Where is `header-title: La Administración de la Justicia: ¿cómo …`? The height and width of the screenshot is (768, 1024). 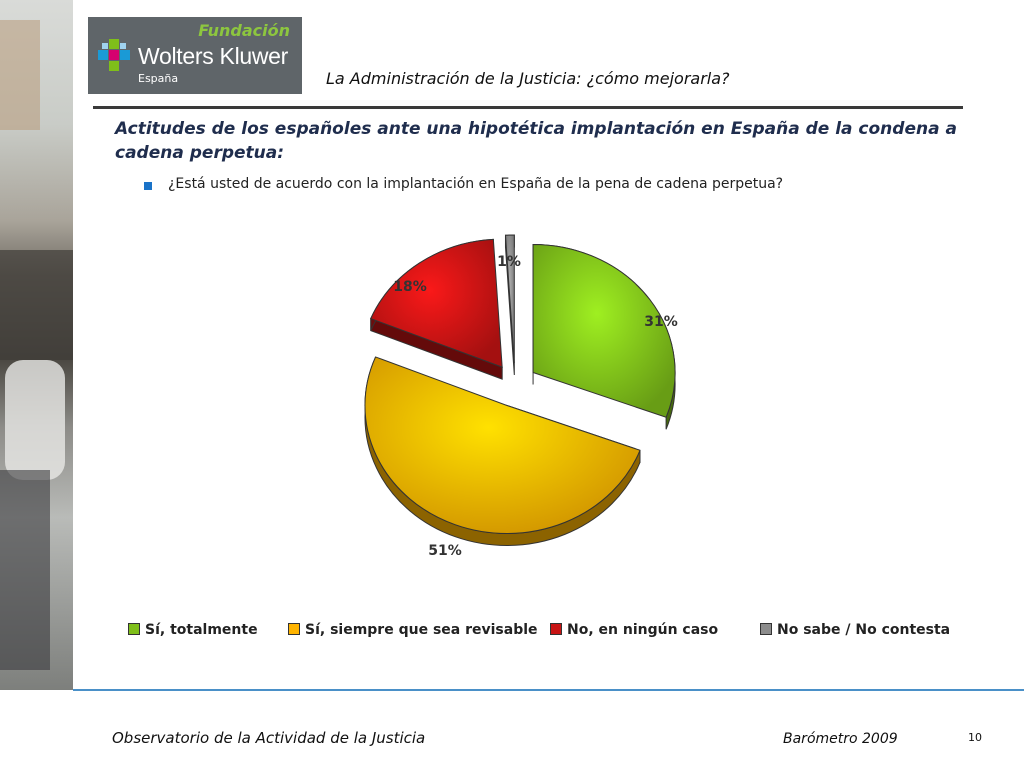
header-title: La Administración de la Justicia: ¿cómo … is located at coordinates (528, 78).